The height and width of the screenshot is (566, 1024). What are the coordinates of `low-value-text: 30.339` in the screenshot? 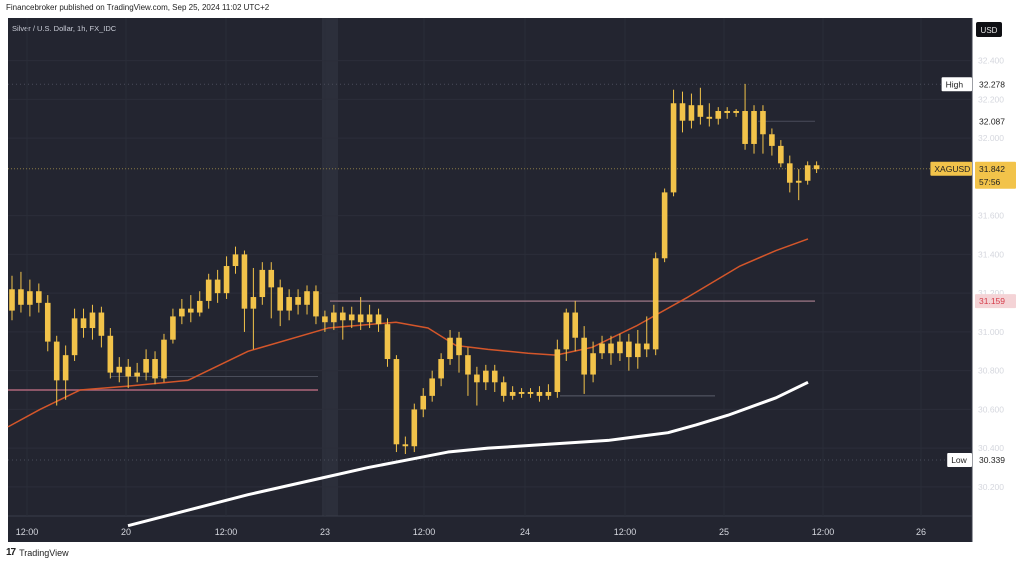 It's located at (992, 460).